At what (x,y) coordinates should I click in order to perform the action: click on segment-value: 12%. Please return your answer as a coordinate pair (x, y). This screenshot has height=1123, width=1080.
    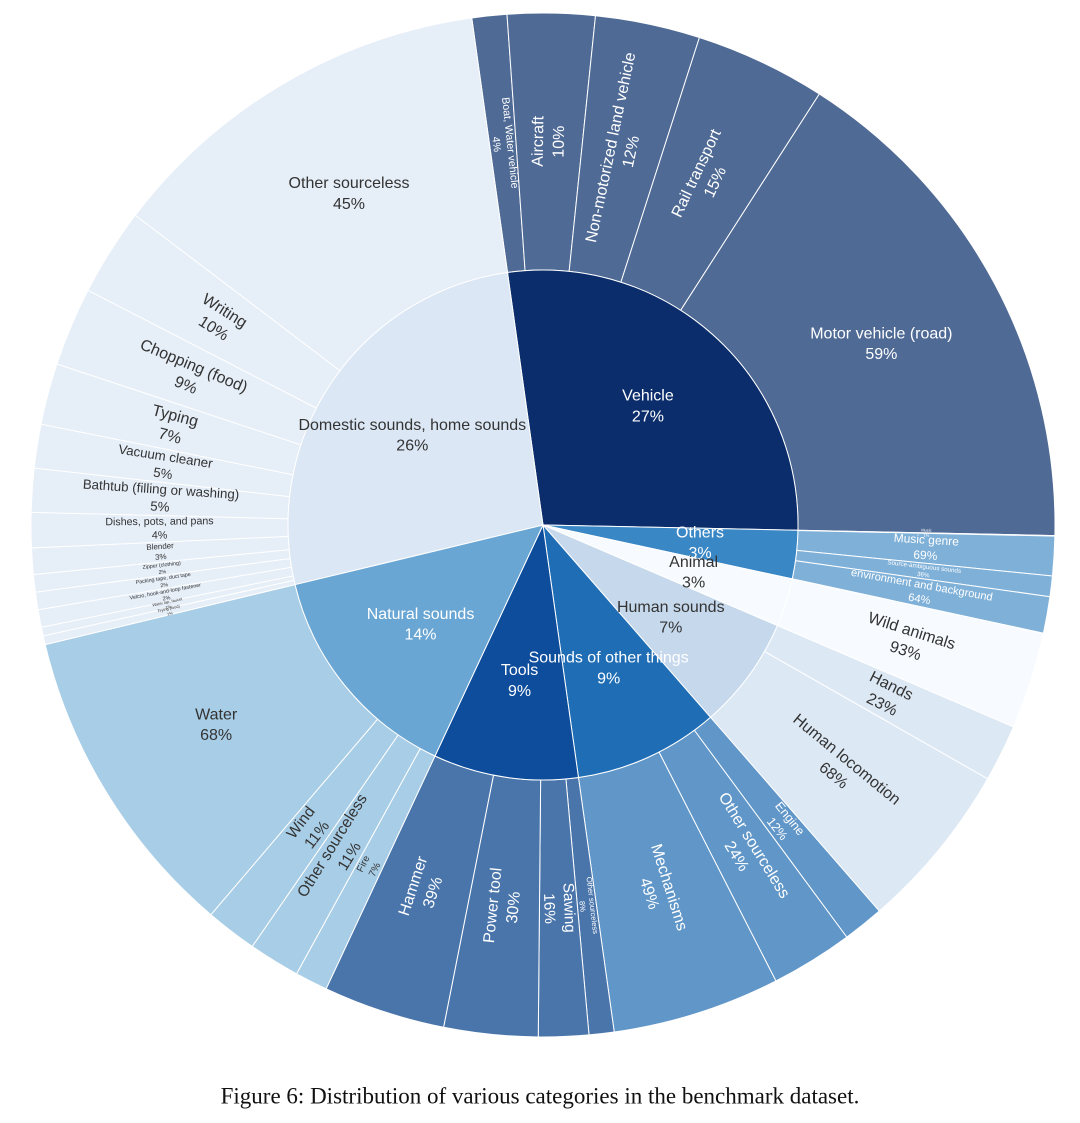
    Looking at the image, I should click on (631, 151).